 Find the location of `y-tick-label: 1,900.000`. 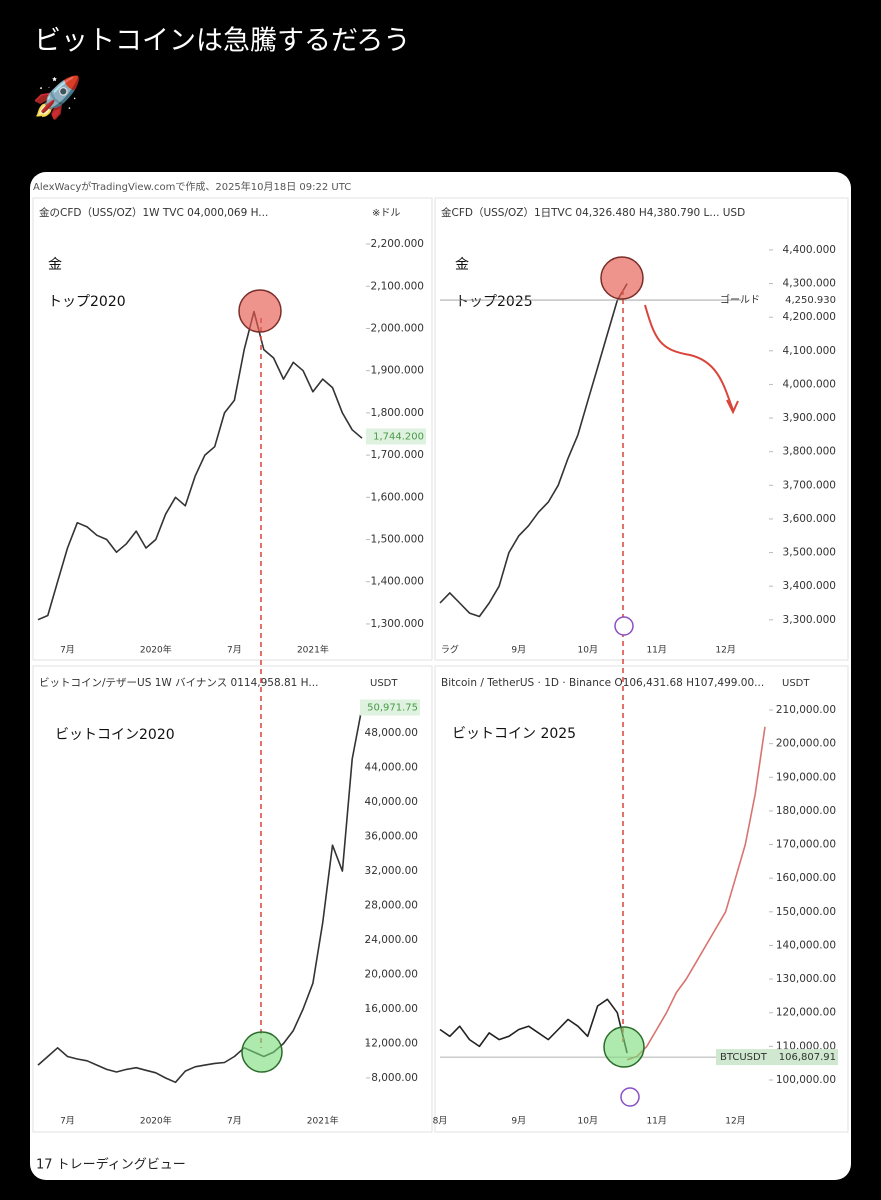

y-tick-label: 1,900.000 is located at coordinates (397, 371).